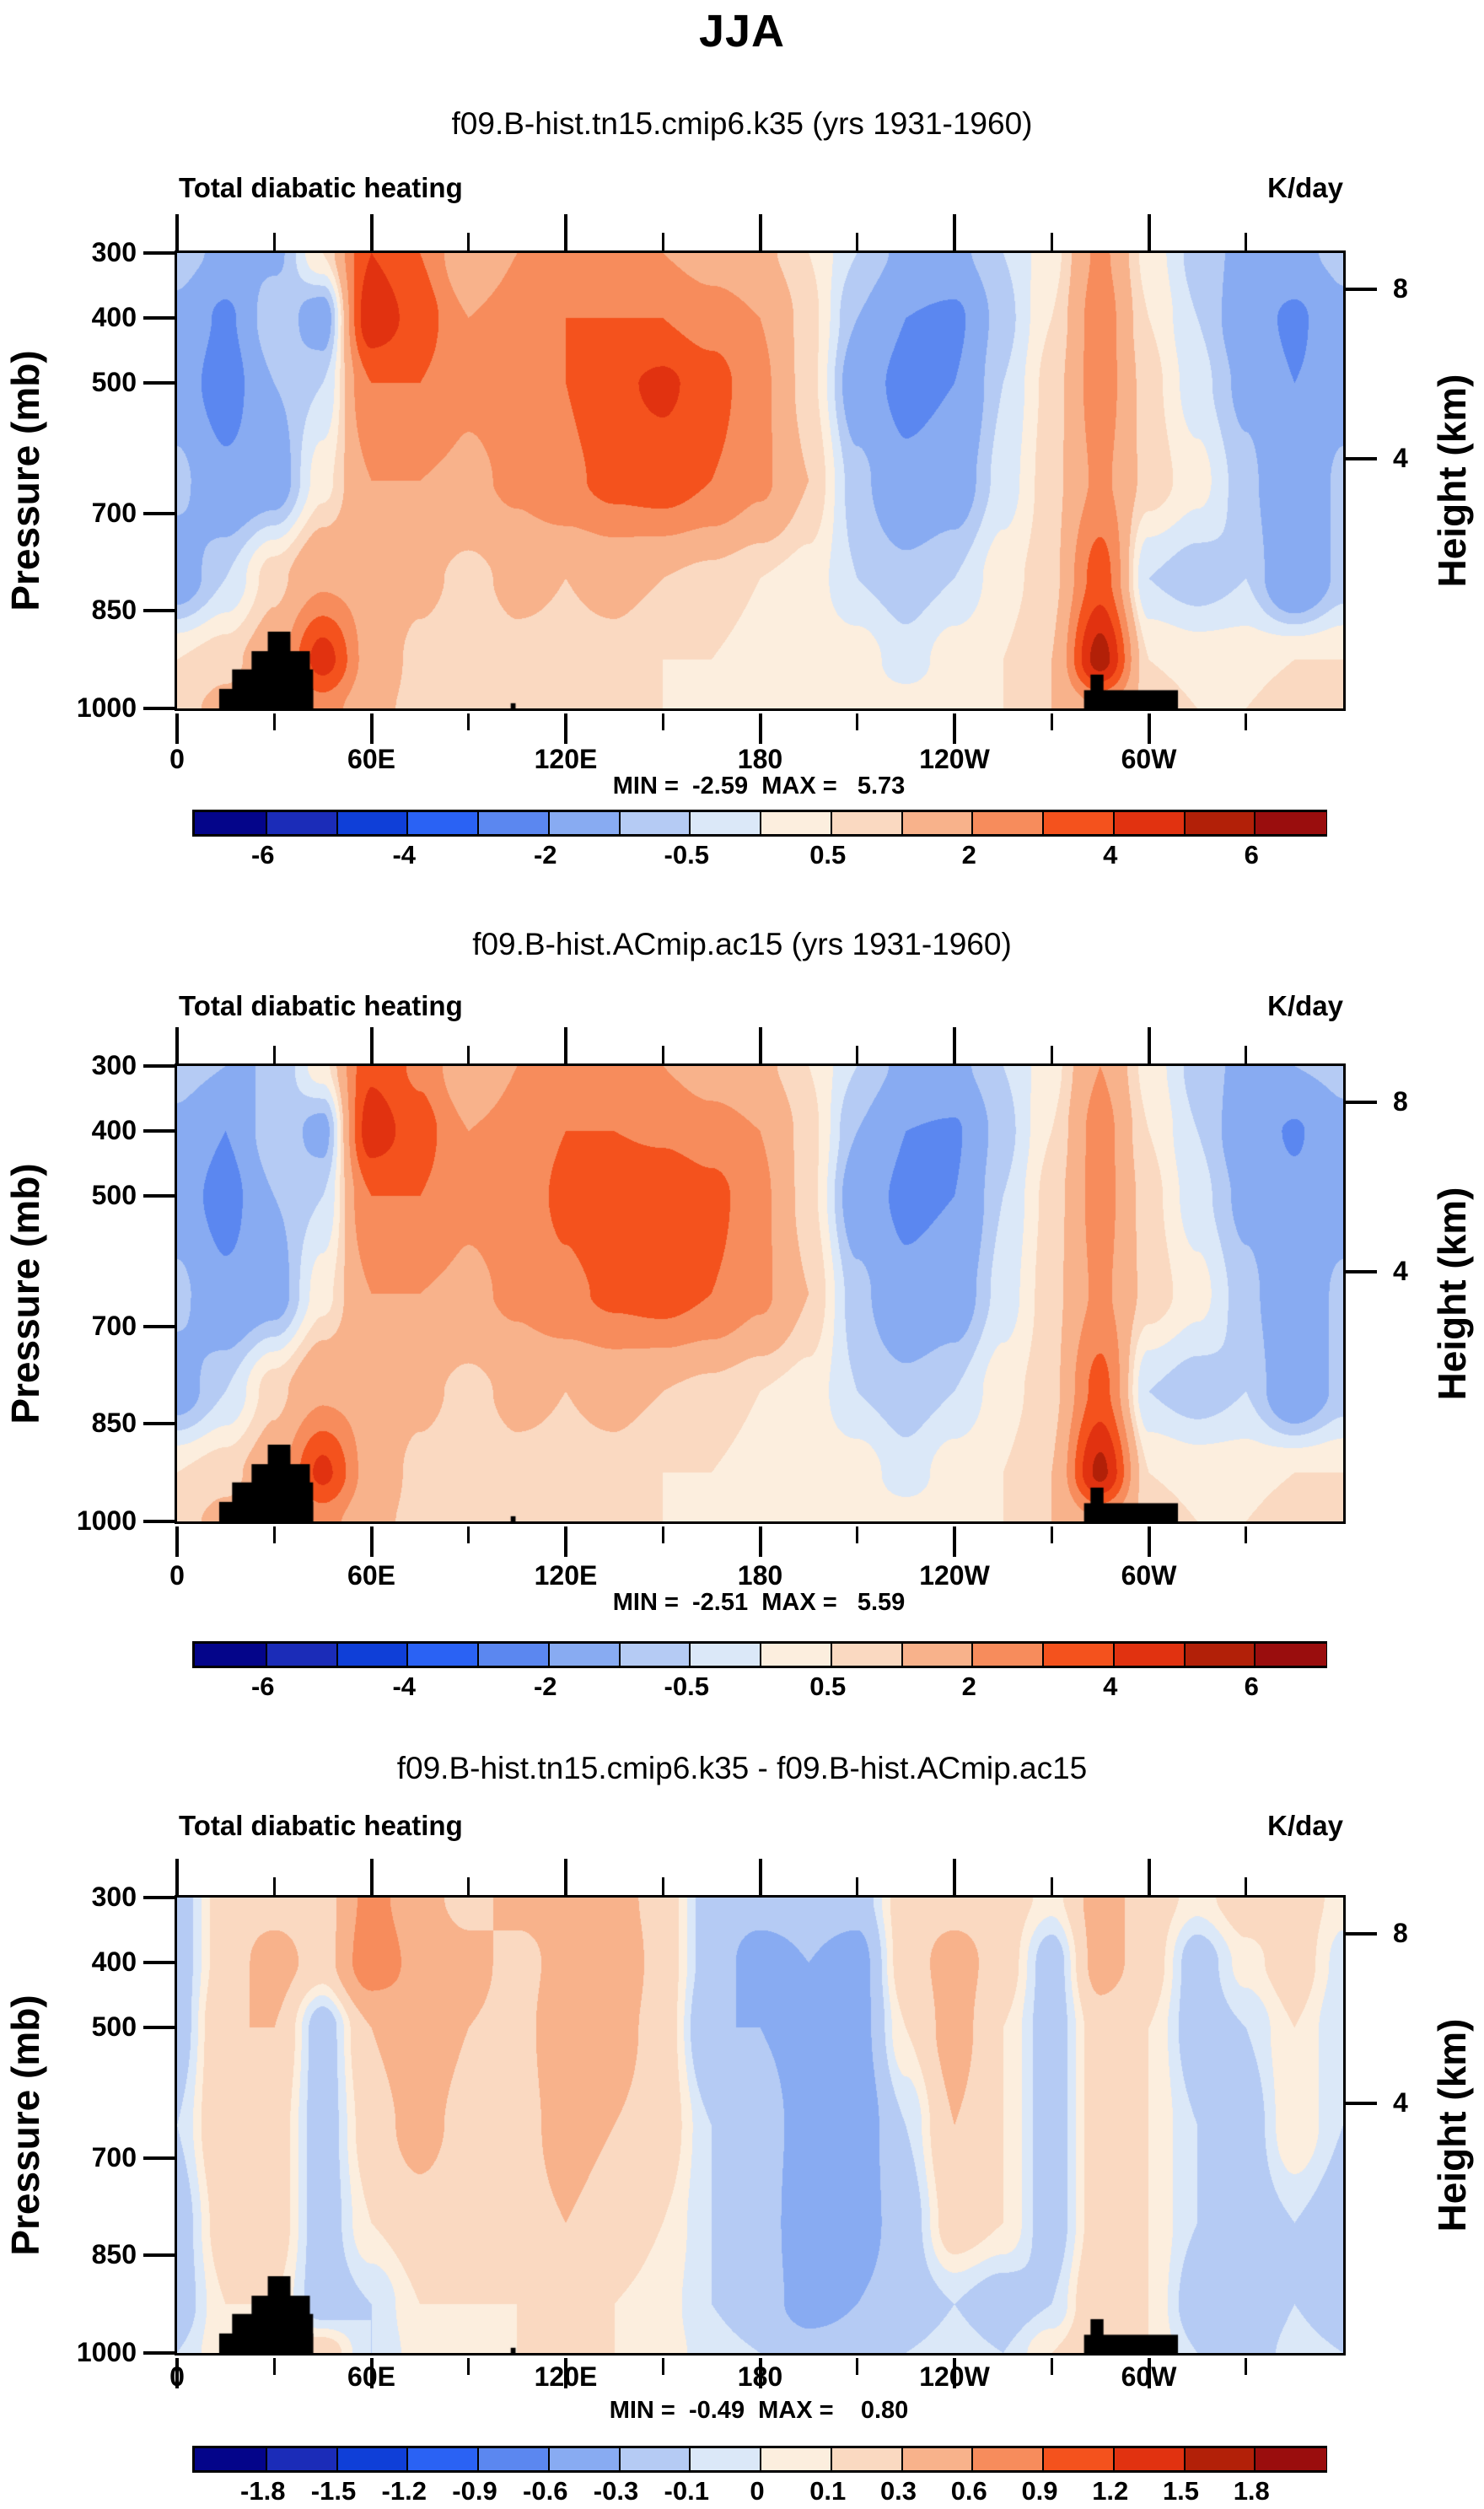 The width and height of the screenshot is (1484, 2509). What do you see at coordinates (321, 1825) in the screenshot?
I see `panel-3-field-label: Total diabatic heating` at bounding box center [321, 1825].